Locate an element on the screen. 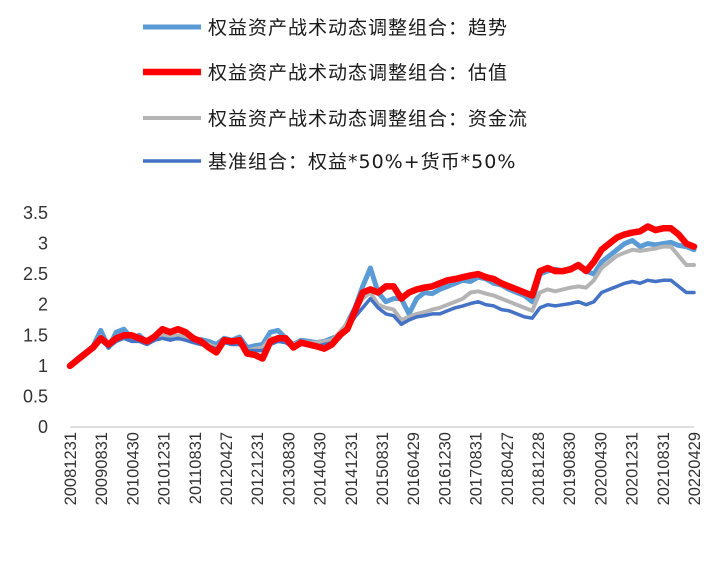 This screenshot has height=564, width=711. legend-label-4: 基准组合：权益*50%+货币*50% is located at coordinates (362, 162).